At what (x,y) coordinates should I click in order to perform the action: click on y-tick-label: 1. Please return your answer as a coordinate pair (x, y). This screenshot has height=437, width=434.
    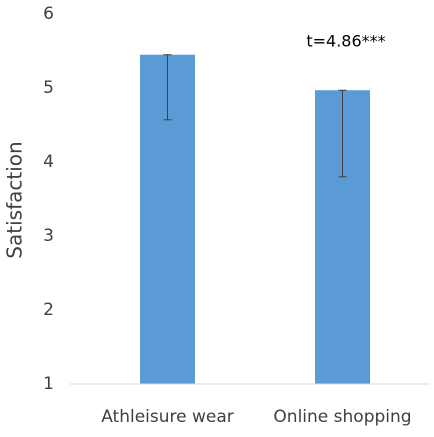
    Looking at the image, I should click on (48, 384).